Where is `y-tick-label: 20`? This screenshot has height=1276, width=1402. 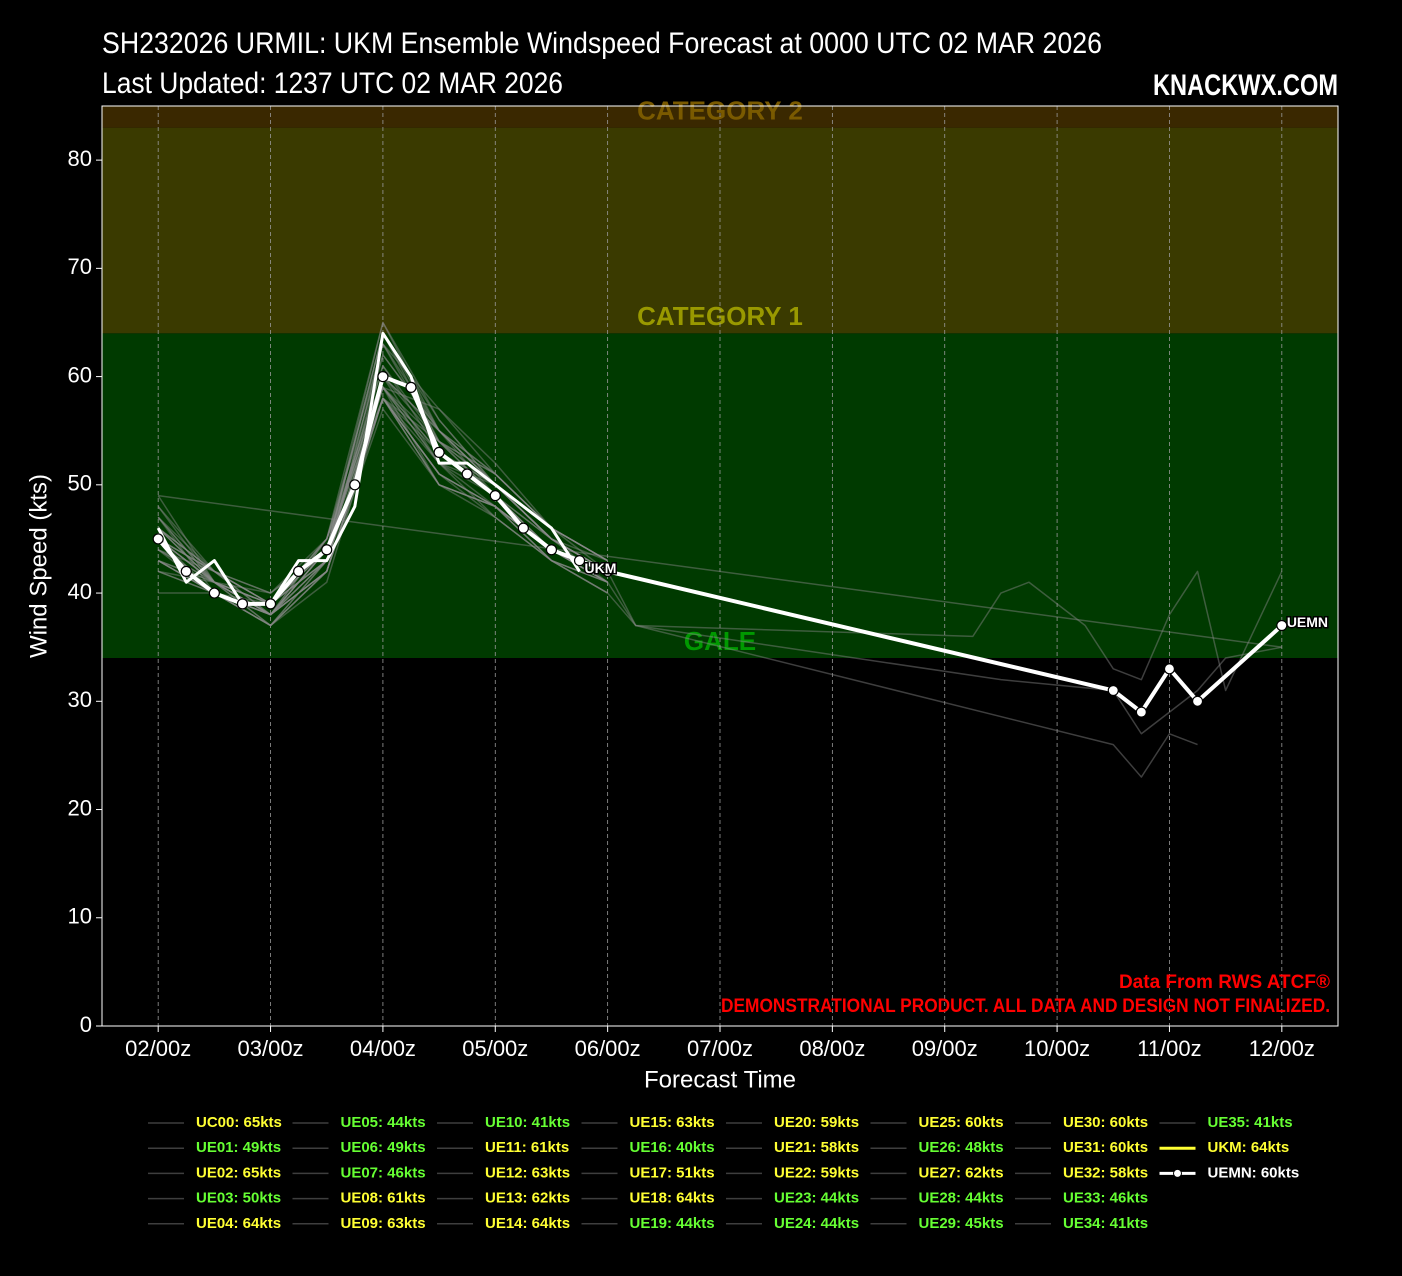
y-tick-label: 20 is located at coordinates (80, 807).